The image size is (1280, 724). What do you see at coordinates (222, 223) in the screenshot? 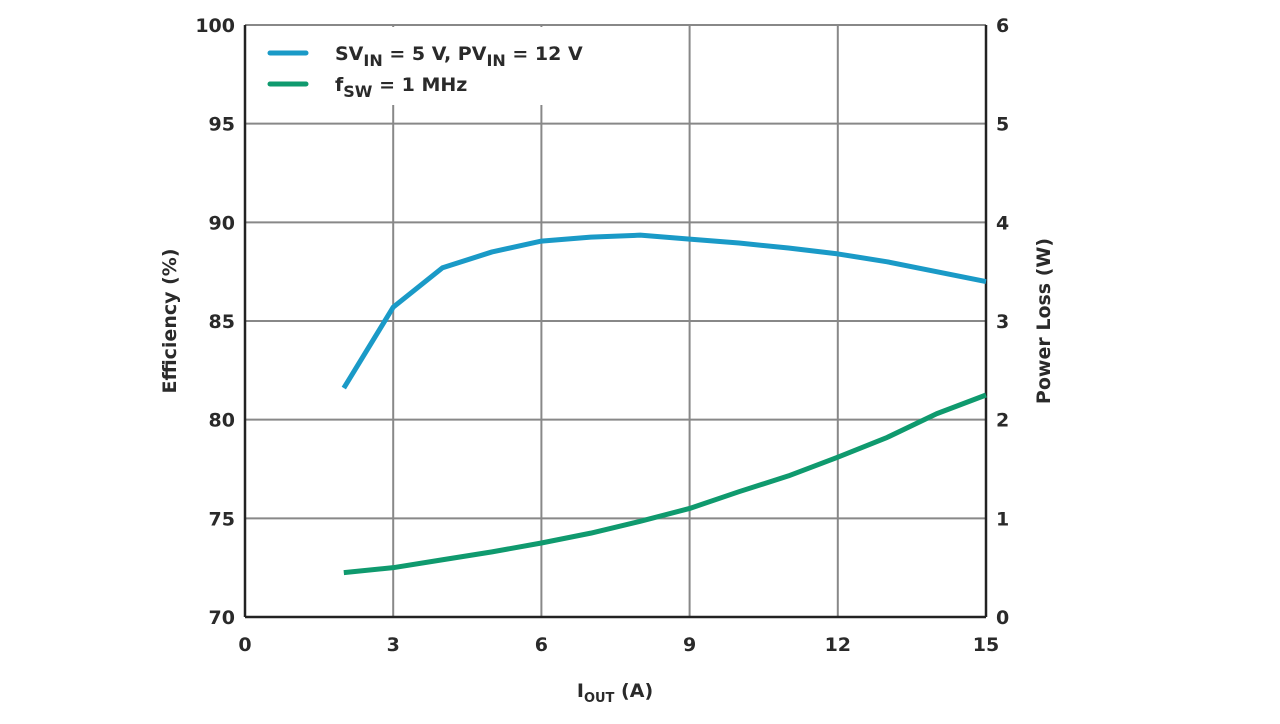
I see `y-tick-label: 90` at bounding box center [222, 223].